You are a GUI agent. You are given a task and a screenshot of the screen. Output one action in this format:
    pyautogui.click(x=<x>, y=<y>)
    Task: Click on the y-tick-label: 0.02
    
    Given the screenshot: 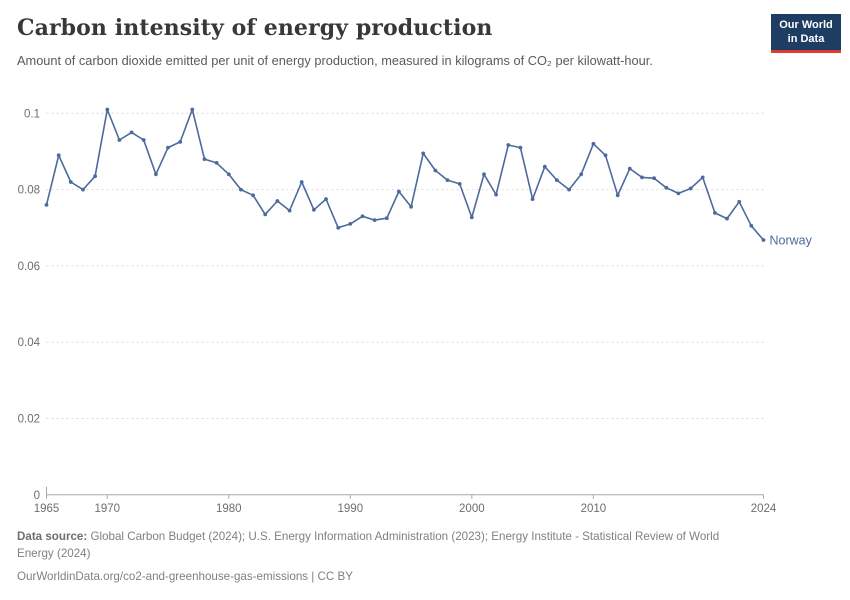 What is the action you would take?
    pyautogui.click(x=29, y=420)
    